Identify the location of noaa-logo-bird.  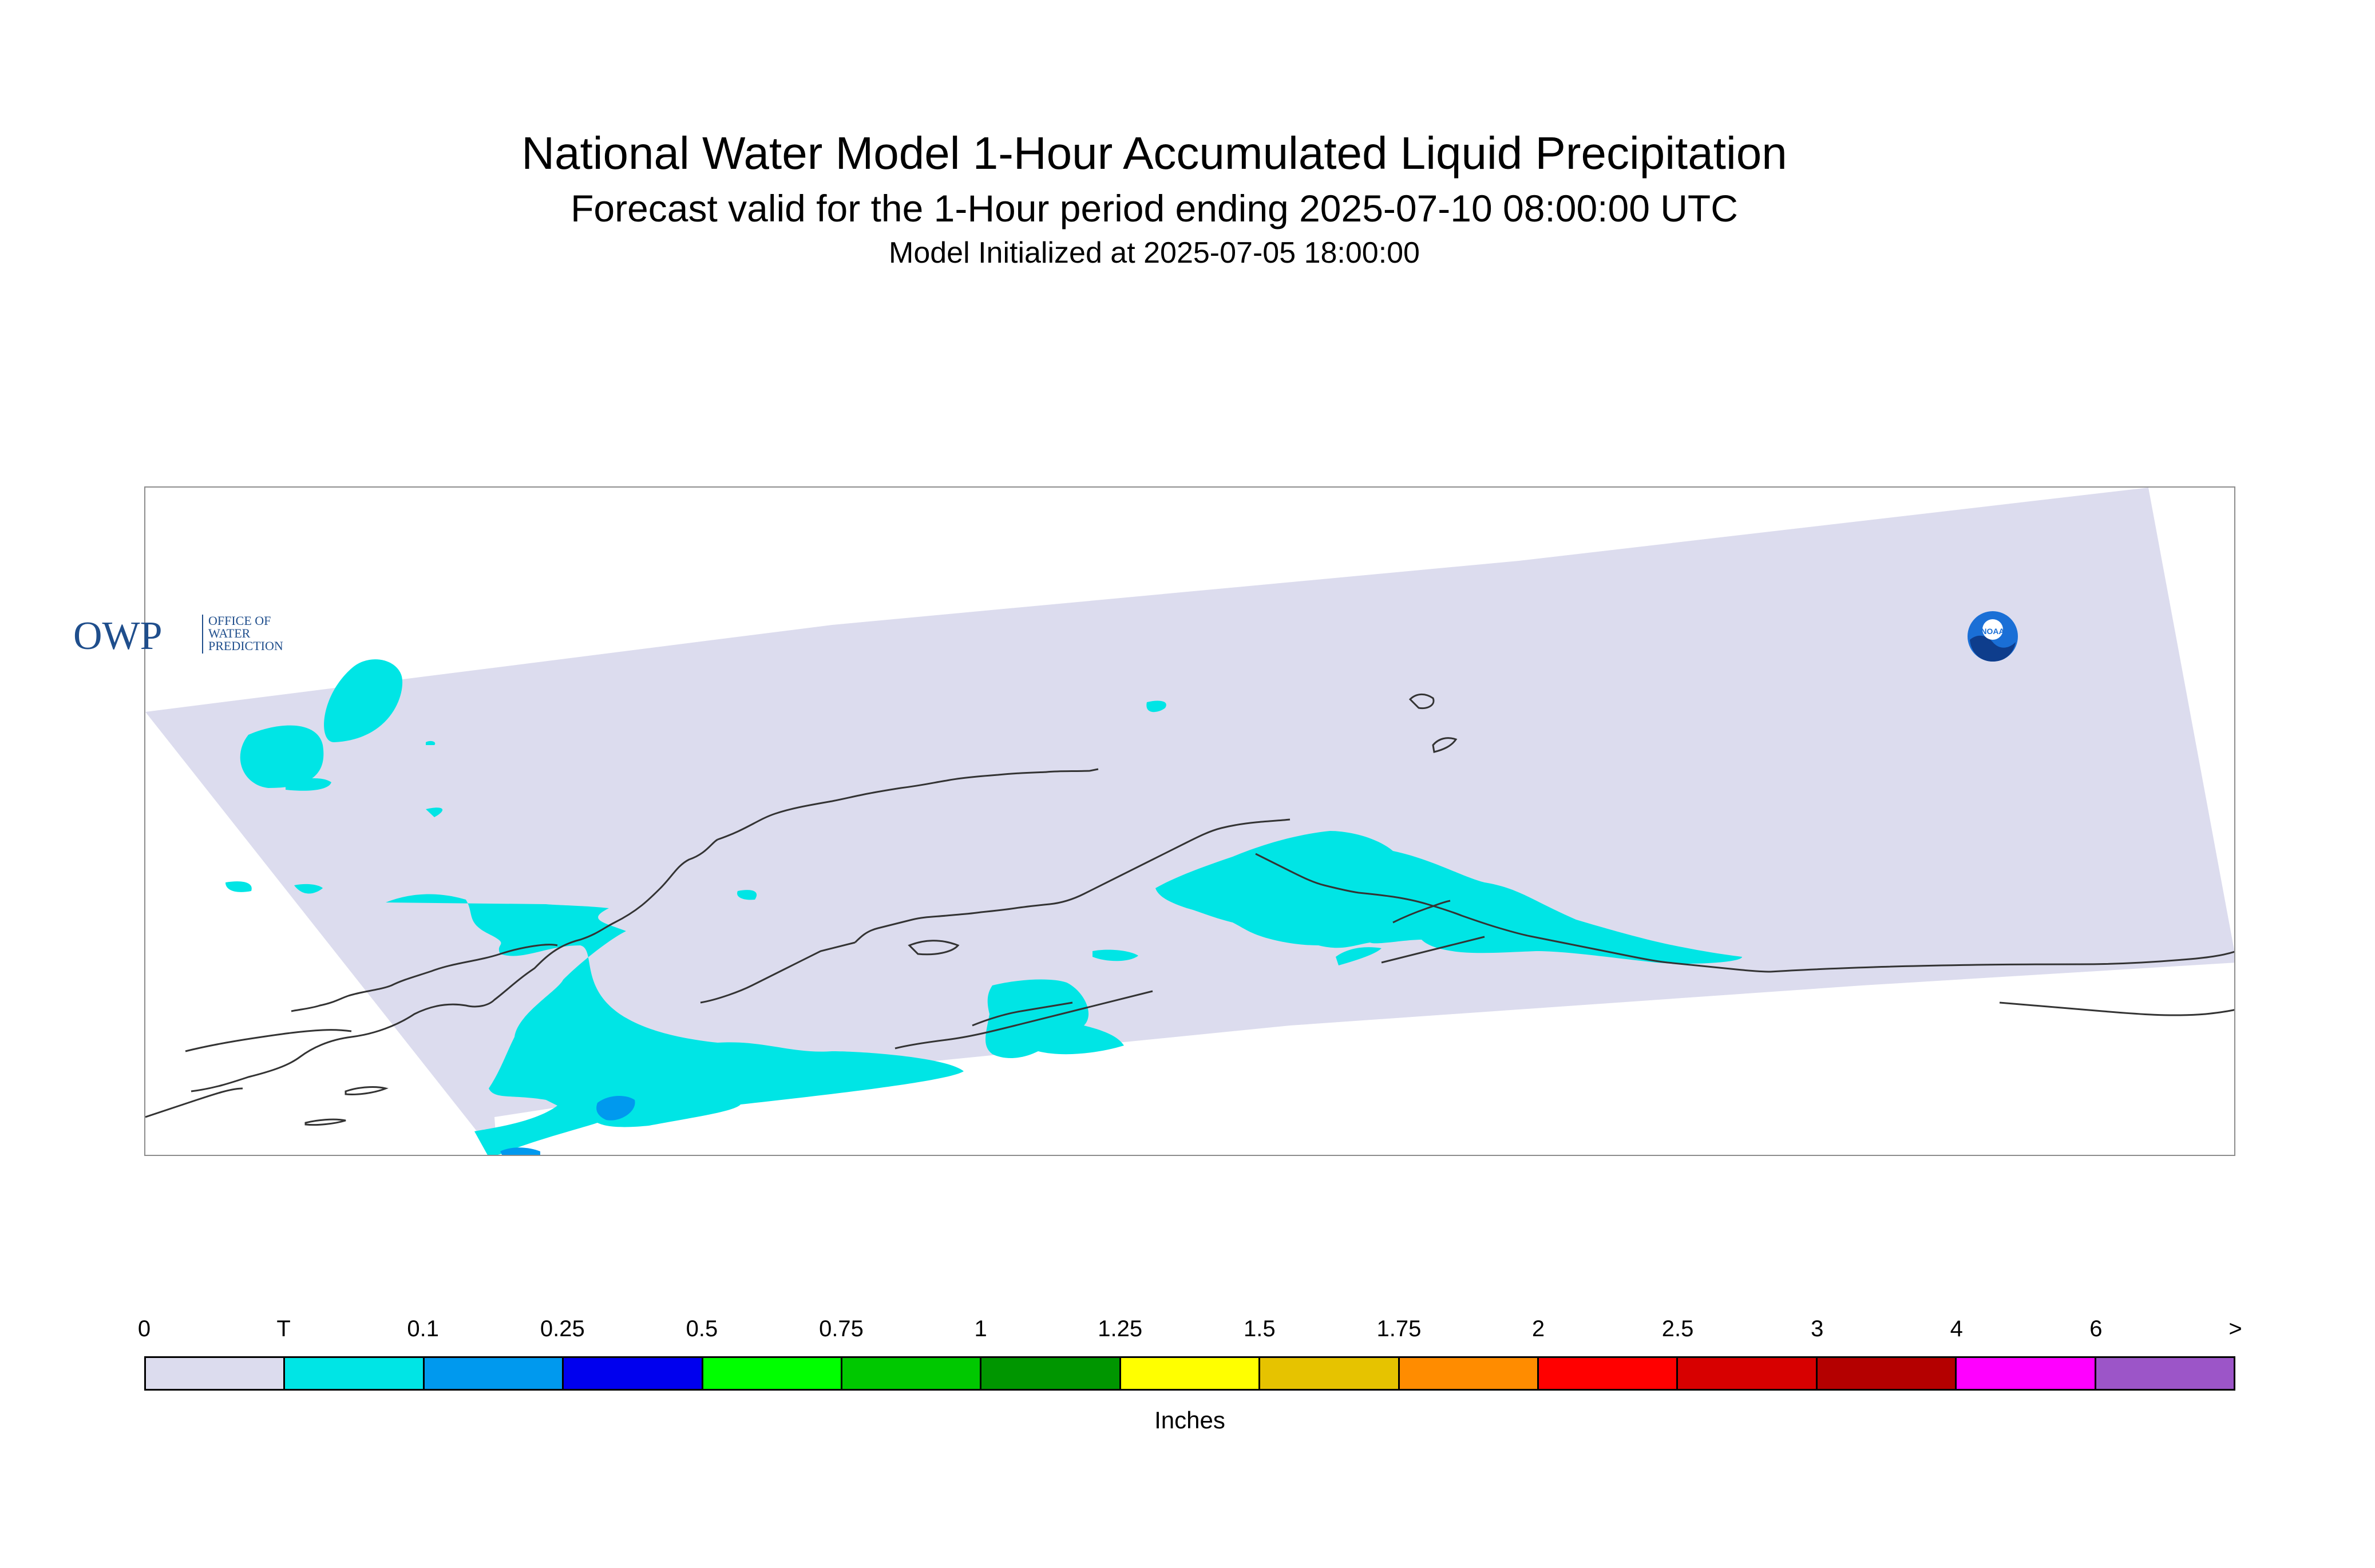
(1993, 629).